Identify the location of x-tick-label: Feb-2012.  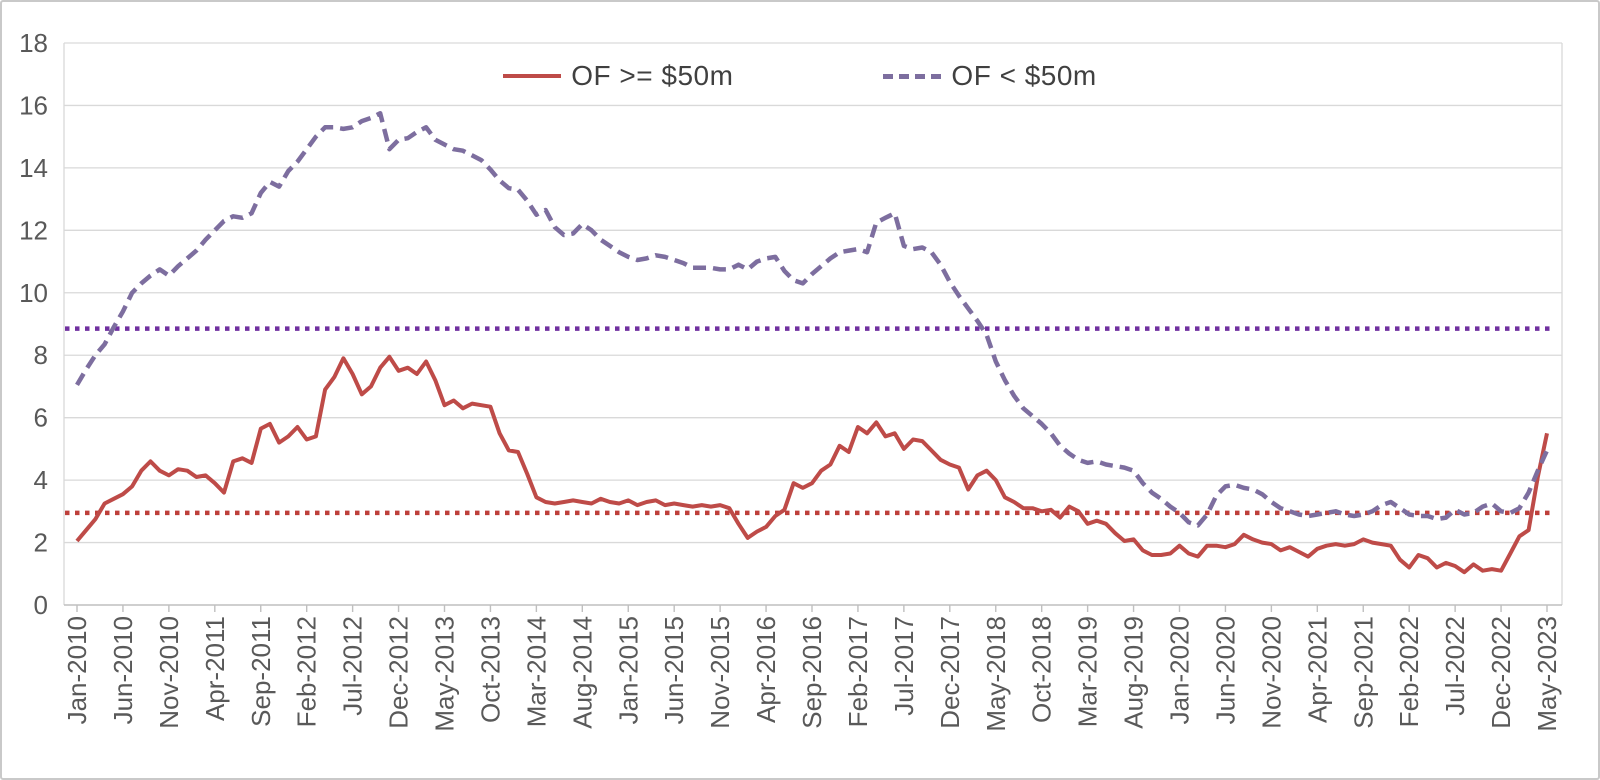
(307, 671).